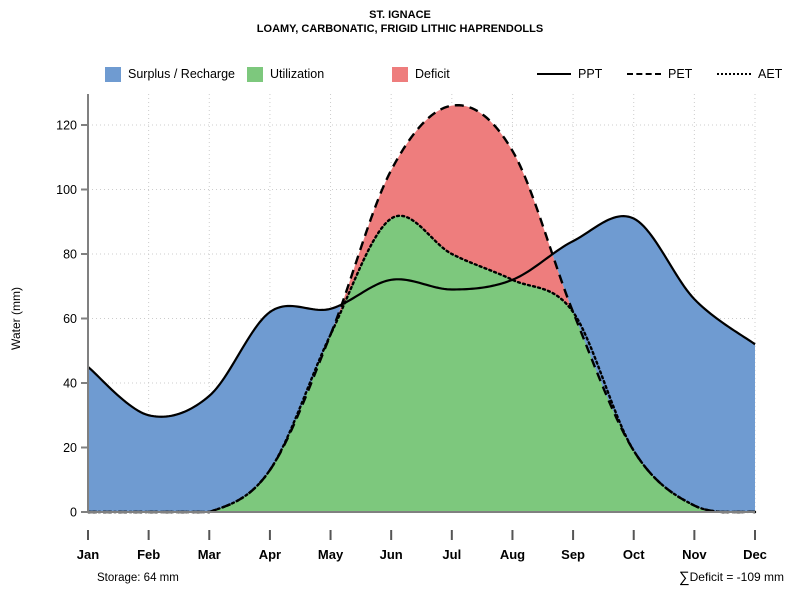 The height and width of the screenshot is (600, 800). I want to click on legend-label-pet: PET, so click(680, 74).